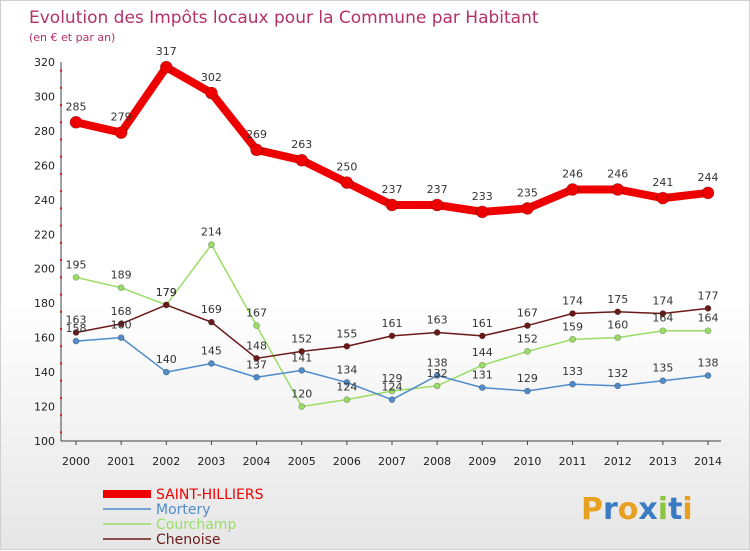 This screenshot has height=551, width=750. I want to click on data-label: 179, so click(166, 292).